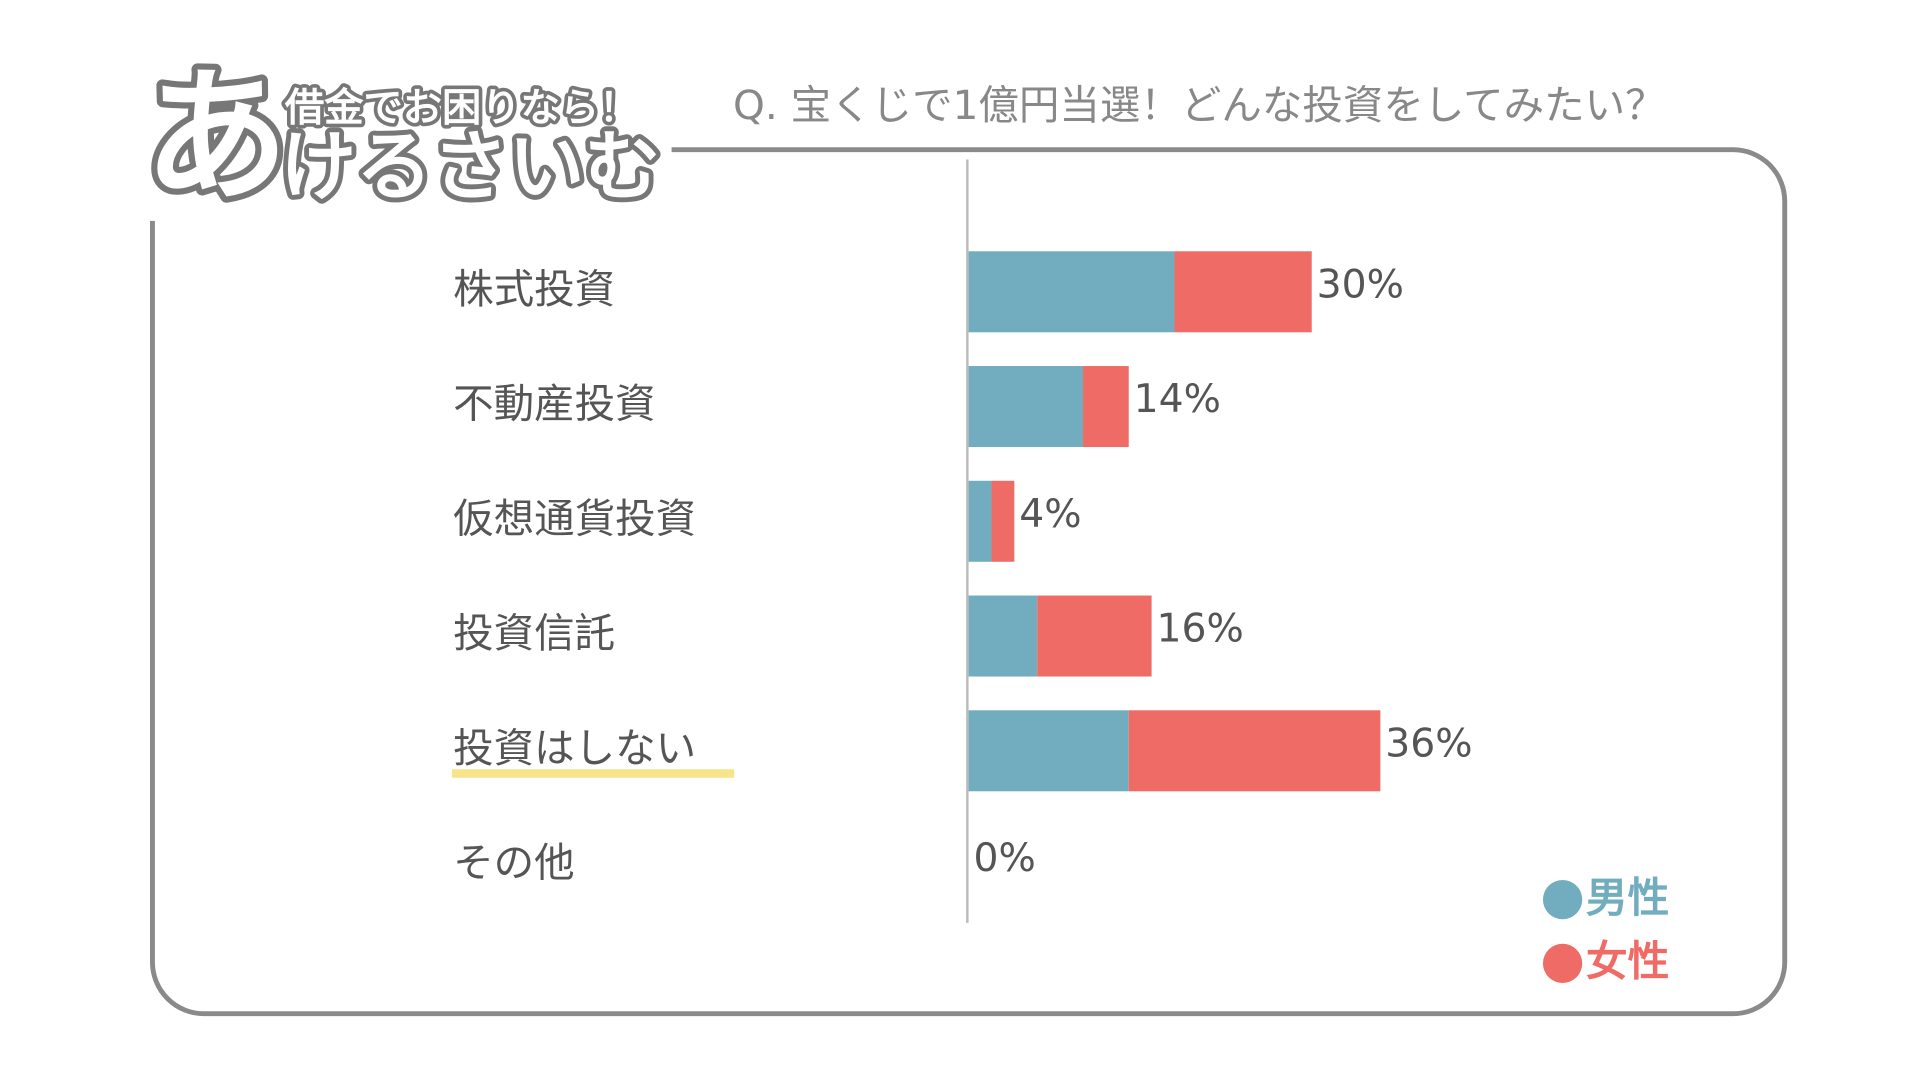 The width and height of the screenshot is (1920, 1080). What do you see at coordinates (1360, 284) in the screenshot?
I see `value-label: 30%` at bounding box center [1360, 284].